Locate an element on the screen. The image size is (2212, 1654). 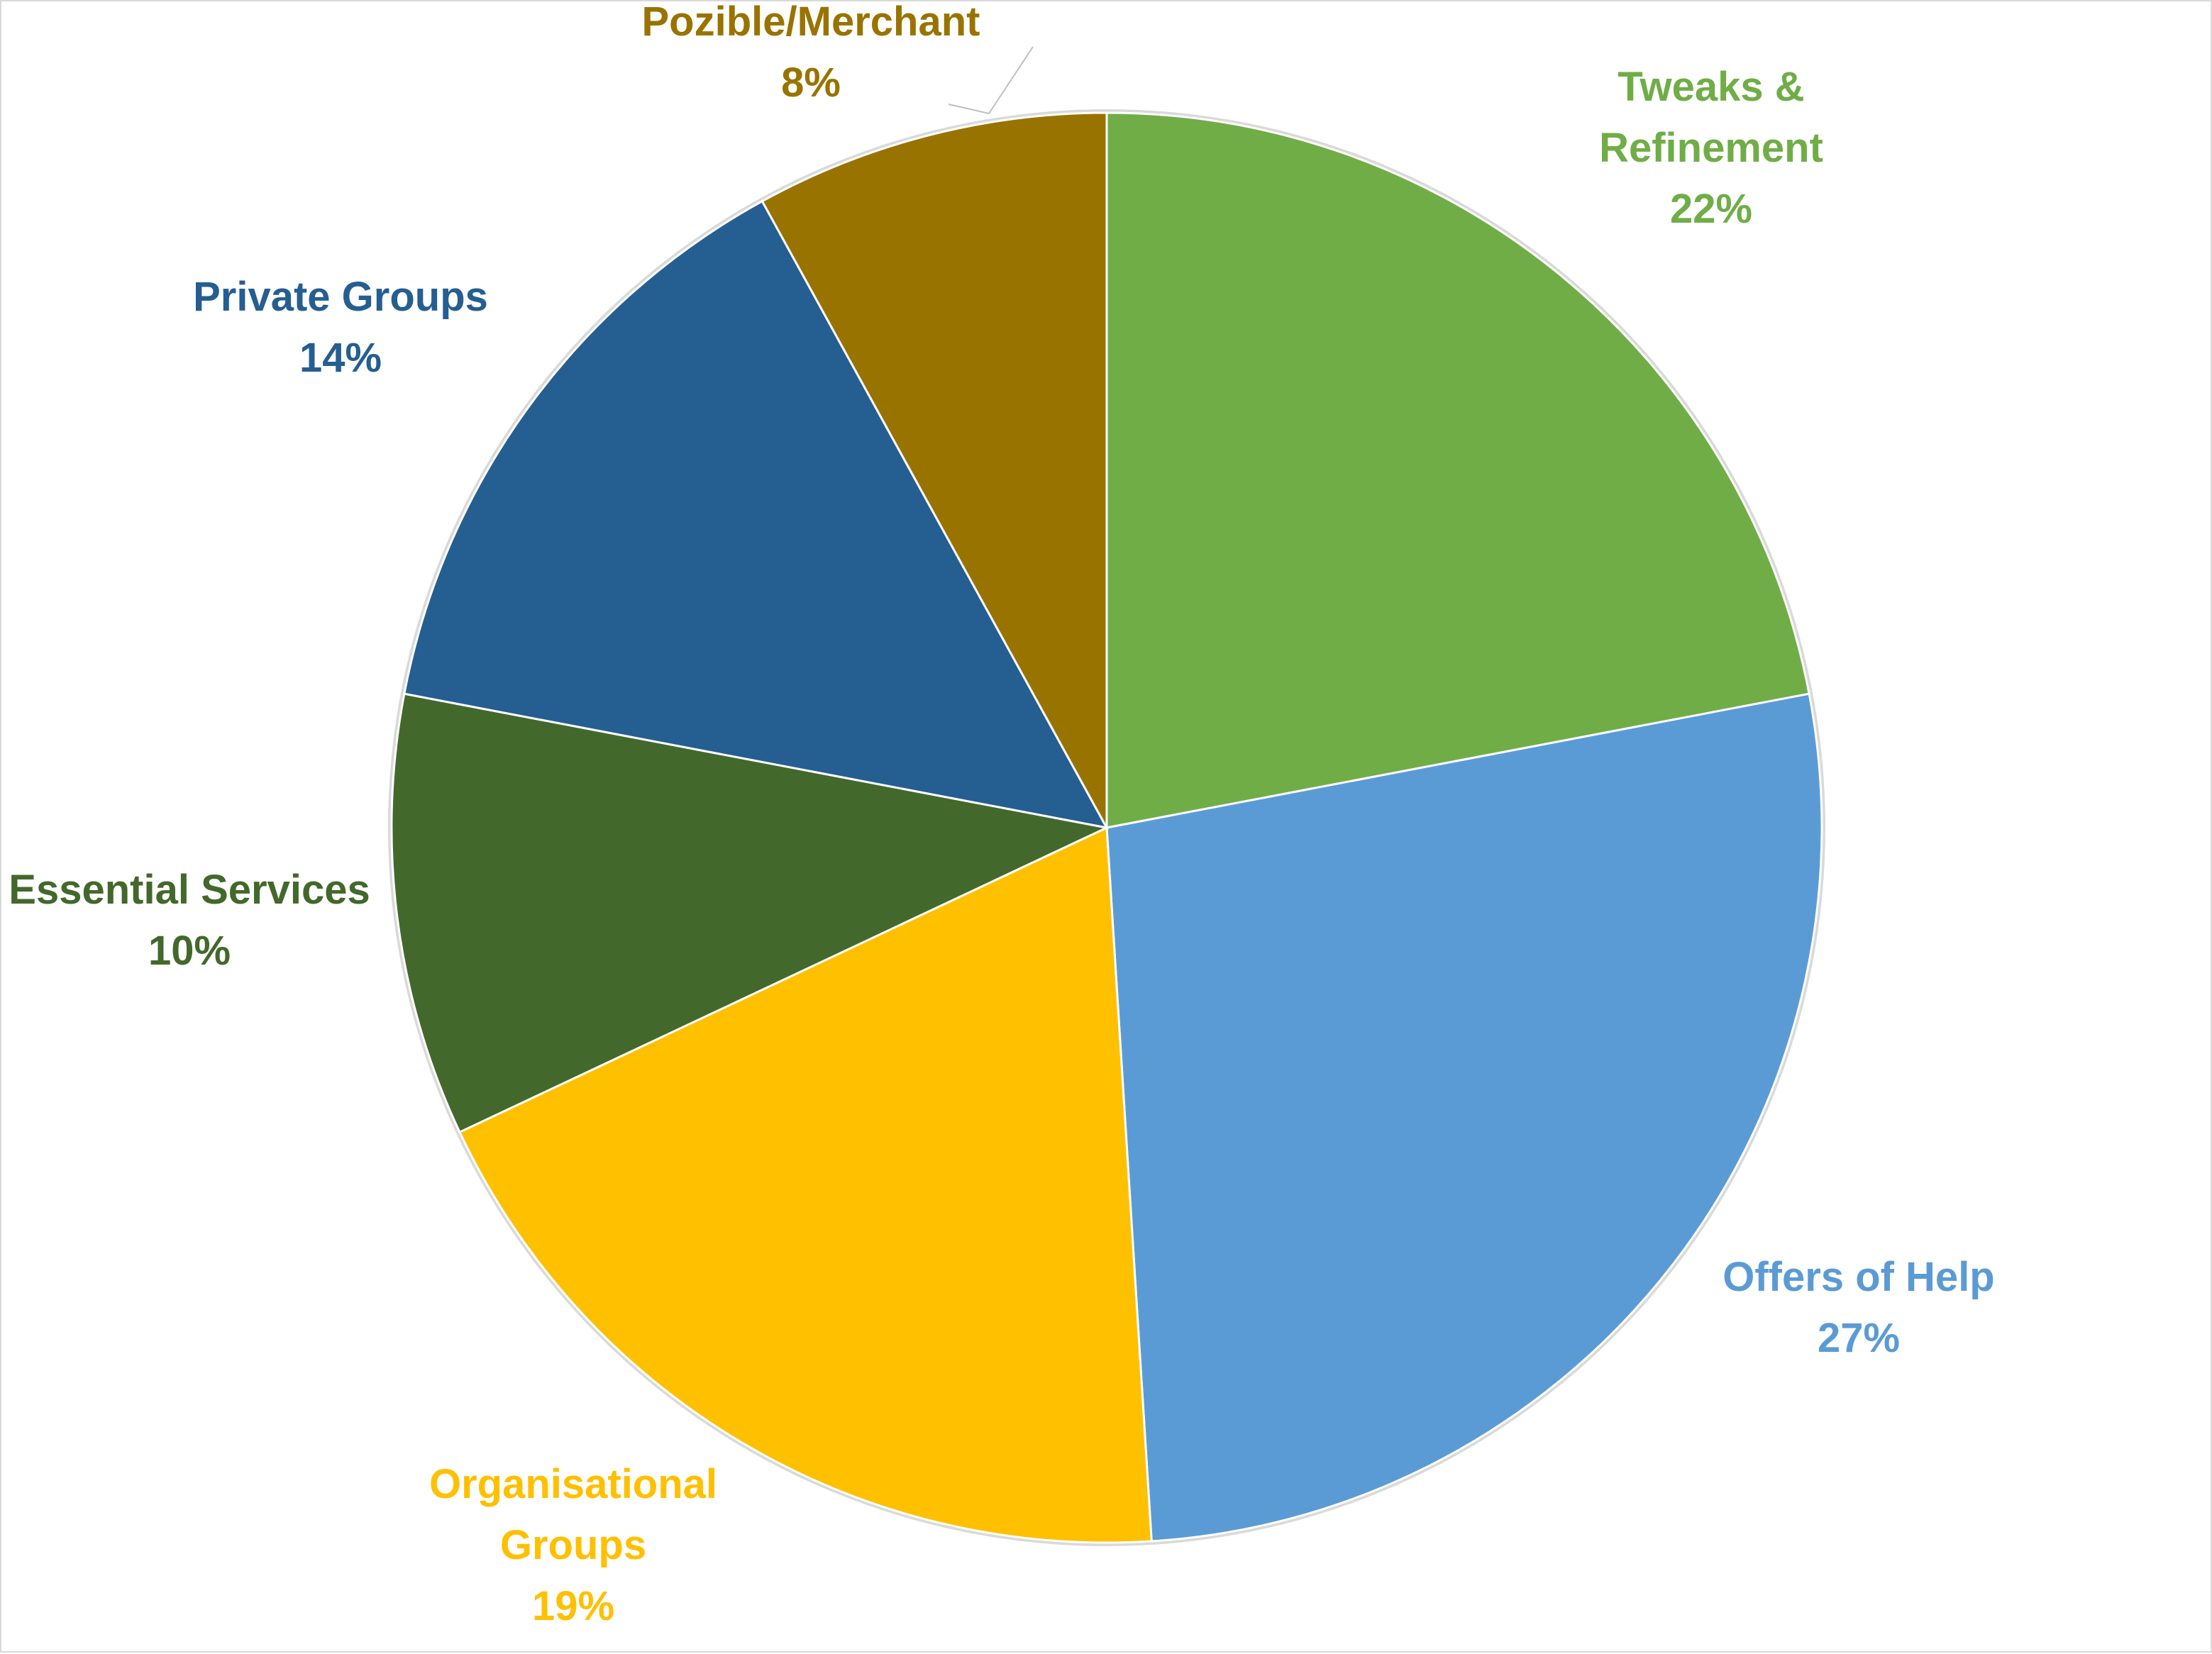
data-label-percent: 19% is located at coordinates (573, 1606).